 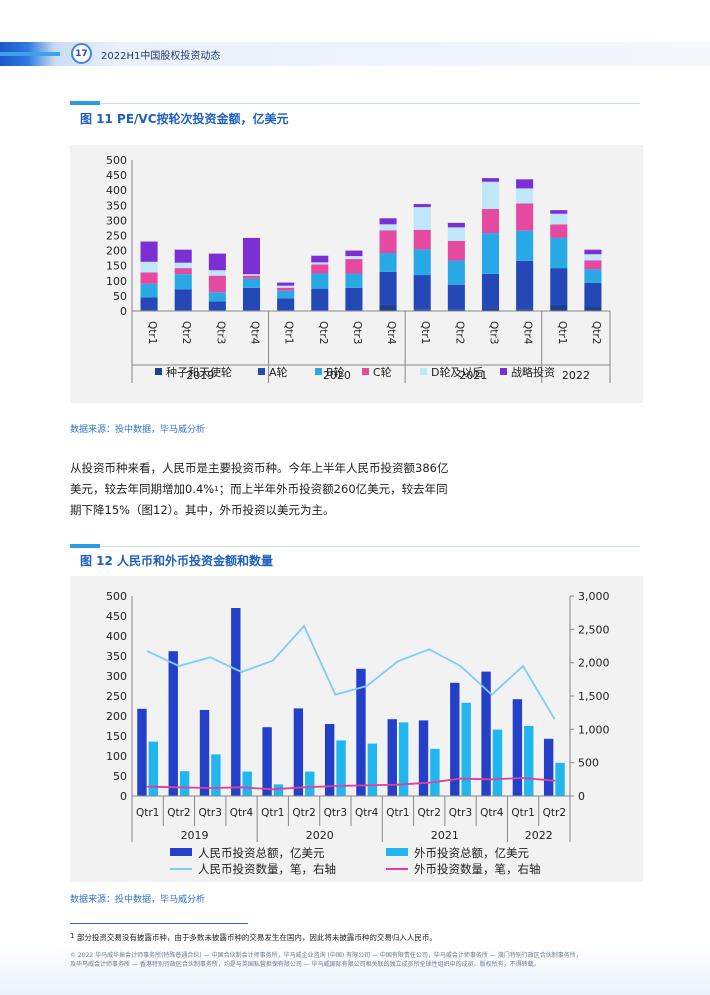 I want to click on report-title: 2022H1中国股权投资动态, so click(x=161, y=56).